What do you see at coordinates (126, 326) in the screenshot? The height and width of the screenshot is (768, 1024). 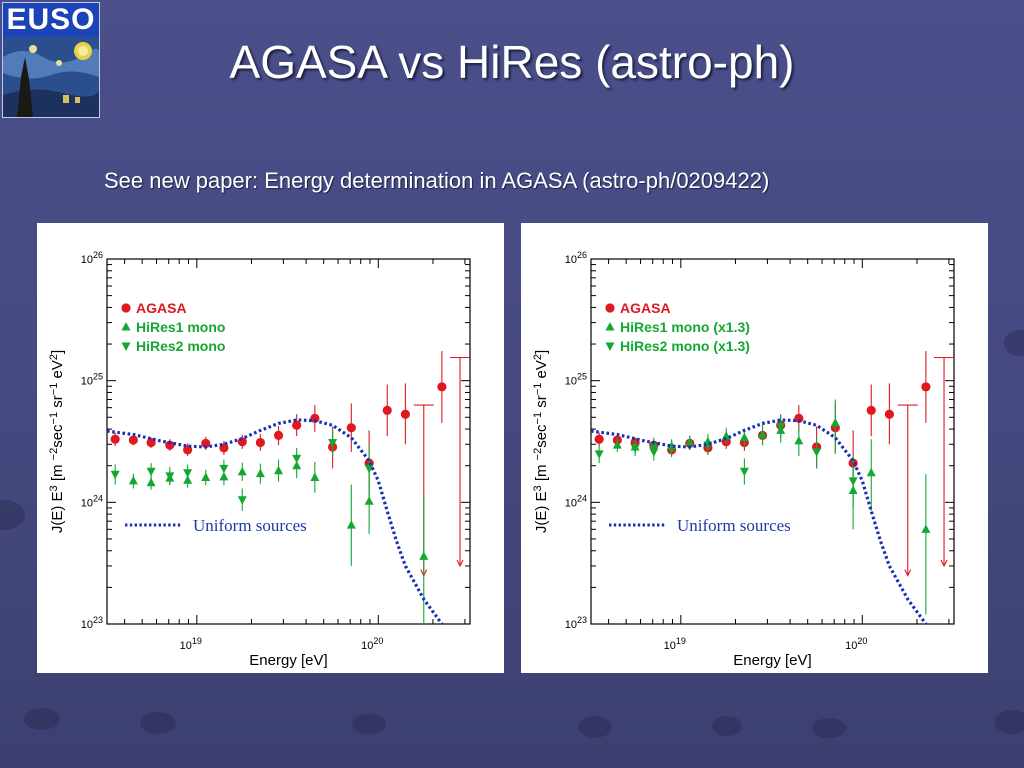 I see `legend-marker-hires1-mono` at bounding box center [126, 326].